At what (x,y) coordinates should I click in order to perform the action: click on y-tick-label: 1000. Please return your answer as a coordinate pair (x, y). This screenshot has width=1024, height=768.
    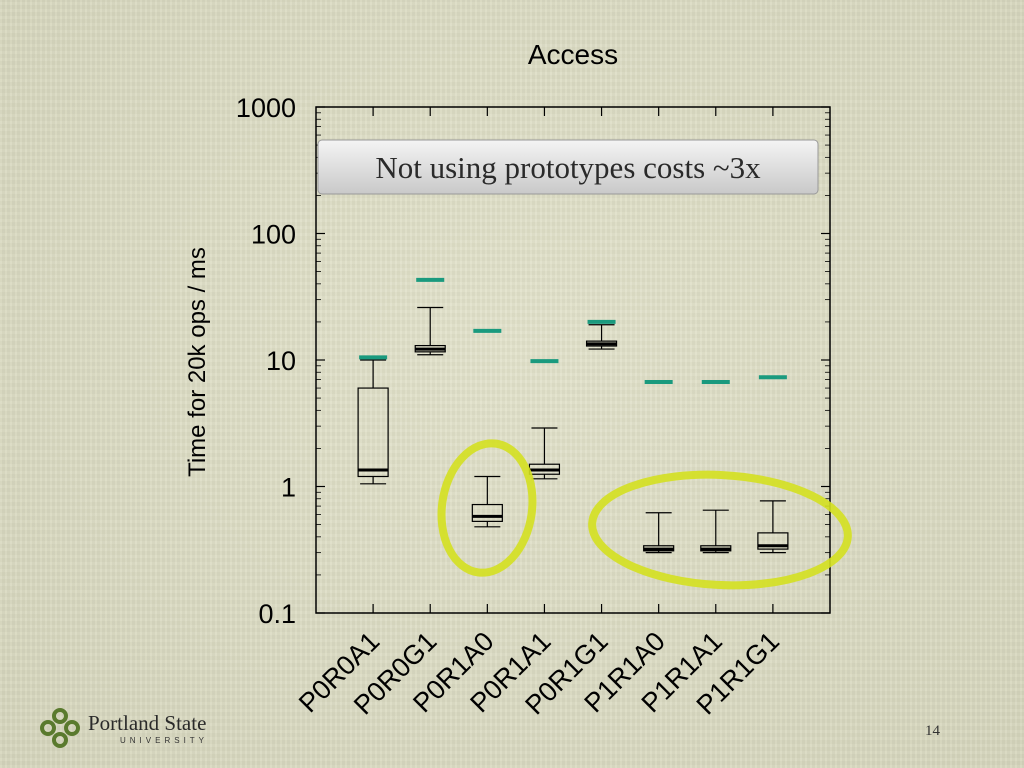
    Looking at the image, I should click on (266, 108).